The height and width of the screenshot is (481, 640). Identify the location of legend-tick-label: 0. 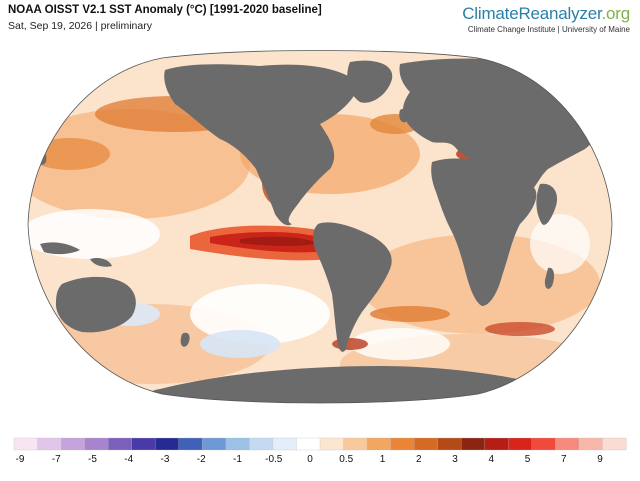
(310, 459).